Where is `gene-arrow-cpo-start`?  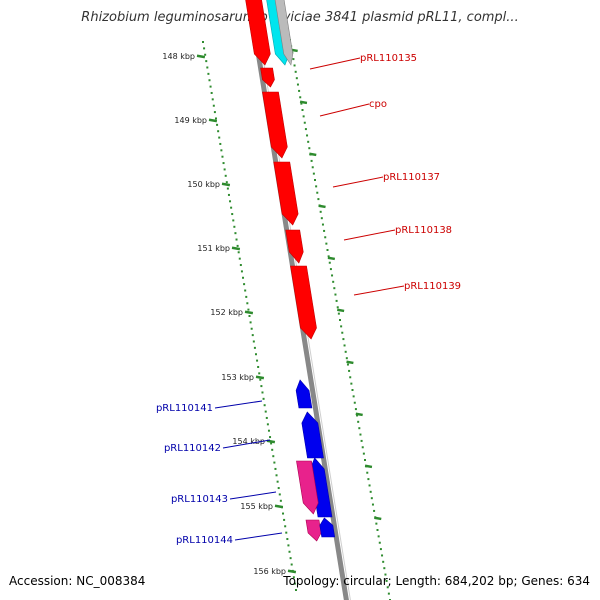
gene-arrow-cpo-start is located at coordinates (267, 77).